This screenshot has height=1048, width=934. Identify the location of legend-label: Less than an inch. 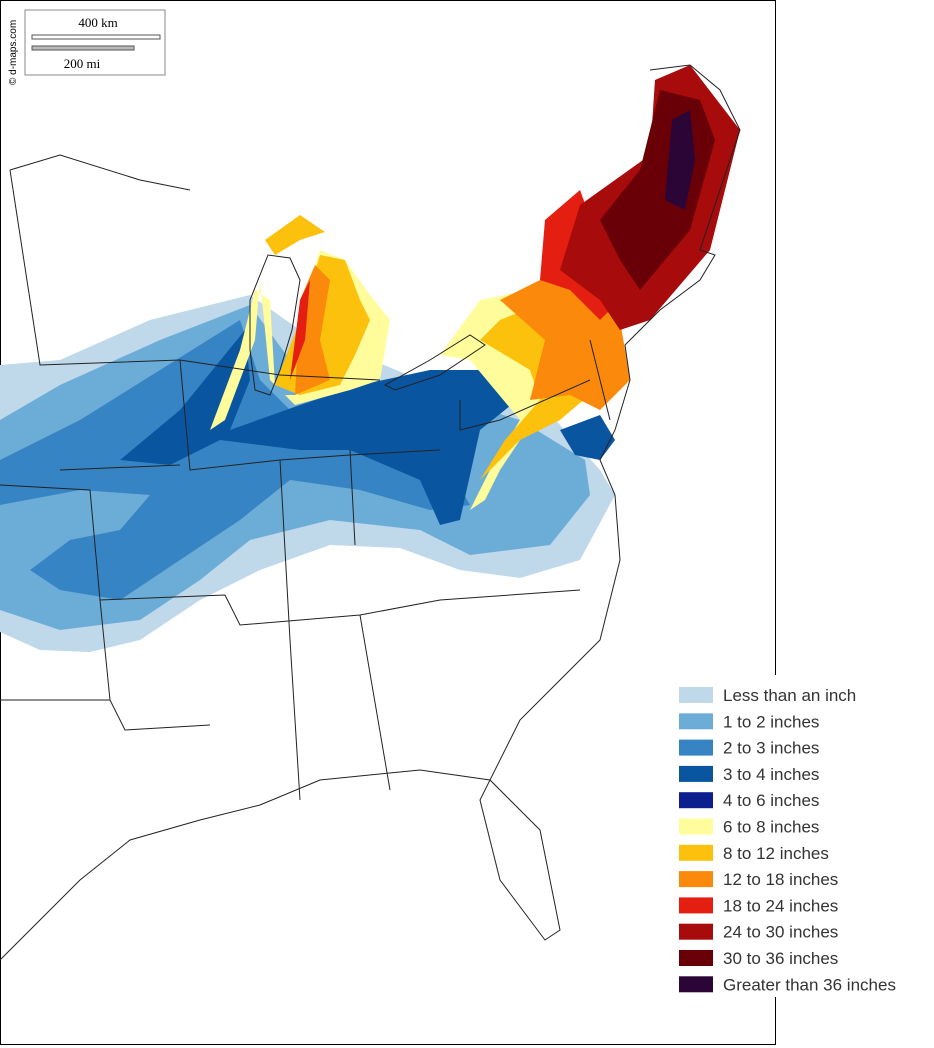
(789, 695).